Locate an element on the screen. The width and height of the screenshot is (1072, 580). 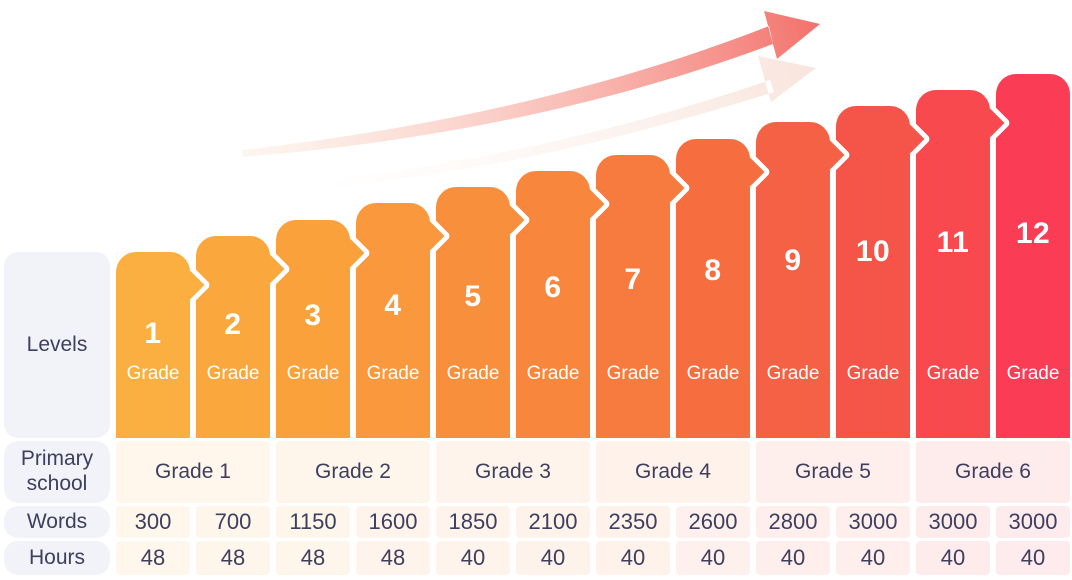
level-number: 12 is located at coordinates (1033, 234).